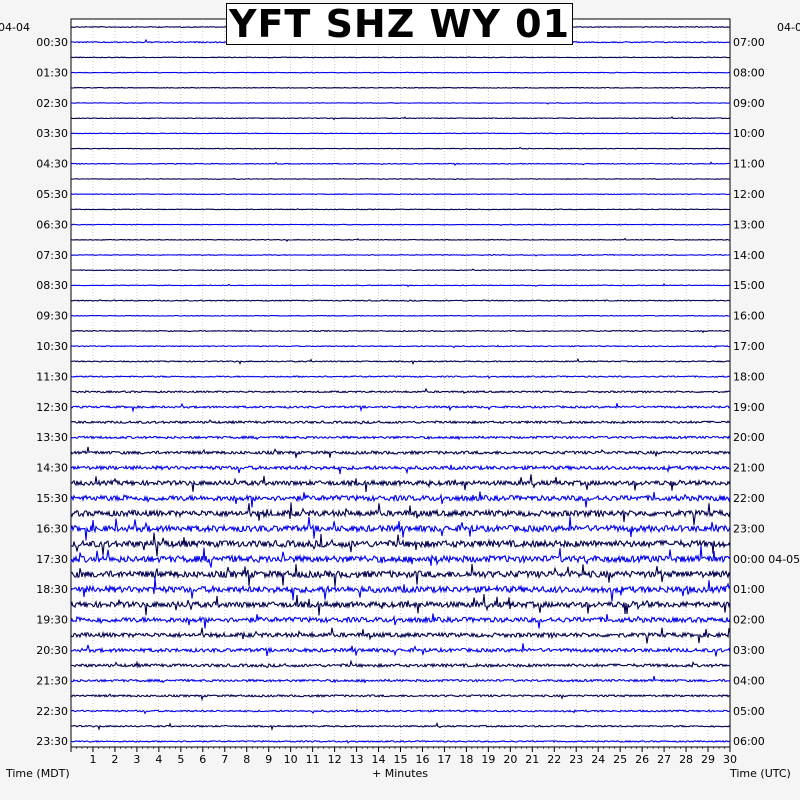 This screenshot has width=800, height=800. Describe the element at coordinates (749, 468) in the screenshot. I see `right-time-label: 21:00` at that location.